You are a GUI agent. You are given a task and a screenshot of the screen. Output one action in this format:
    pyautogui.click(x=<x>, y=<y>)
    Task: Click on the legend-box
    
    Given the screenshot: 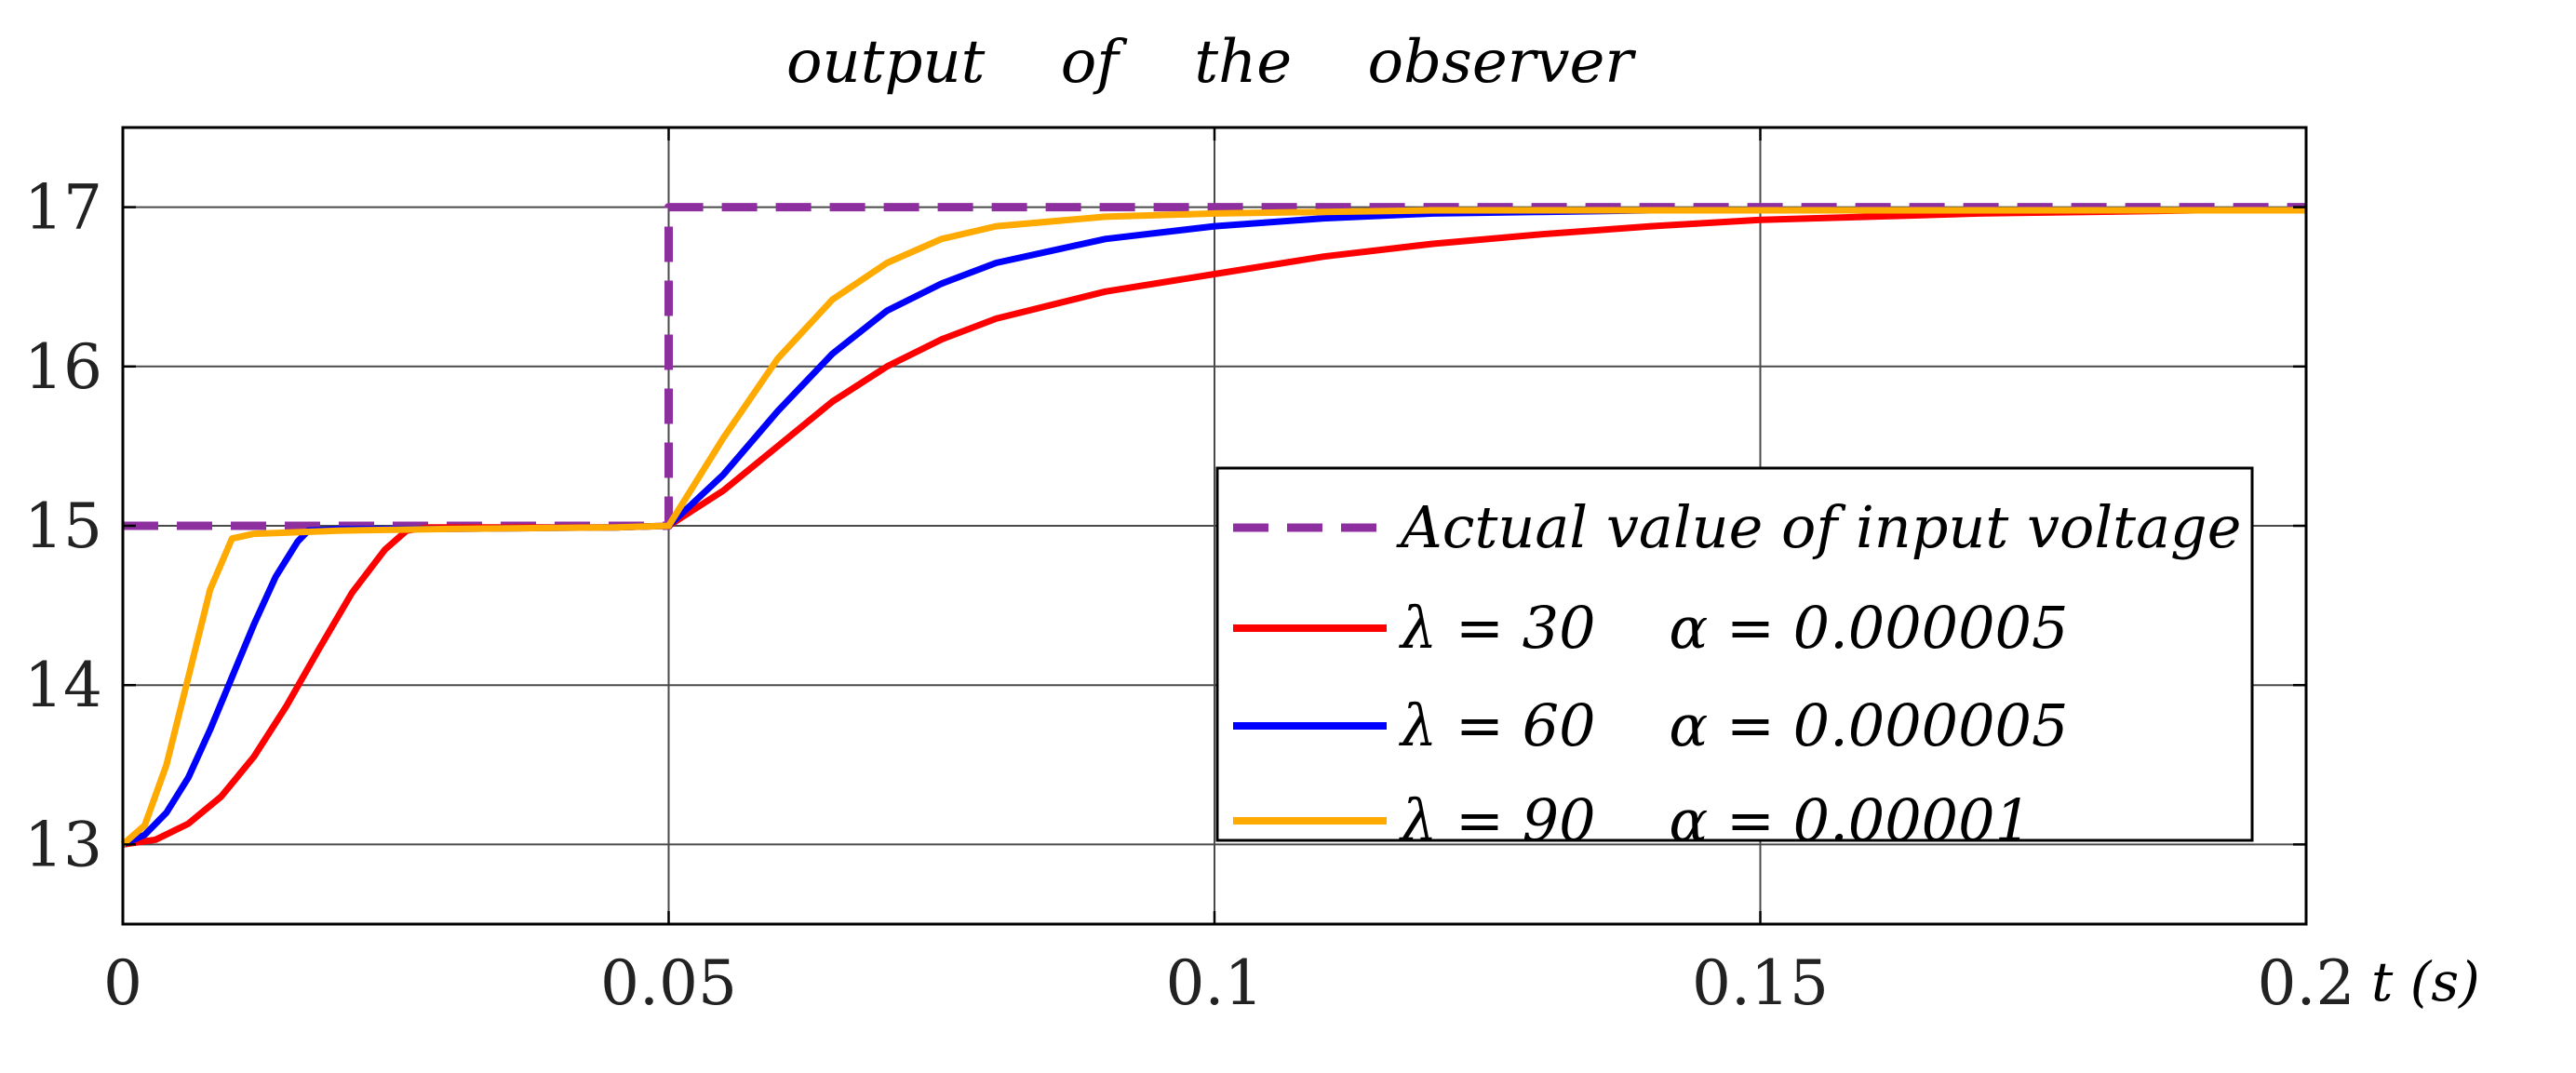 What is the action you would take?
    pyautogui.click(x=1734, y=654)
    